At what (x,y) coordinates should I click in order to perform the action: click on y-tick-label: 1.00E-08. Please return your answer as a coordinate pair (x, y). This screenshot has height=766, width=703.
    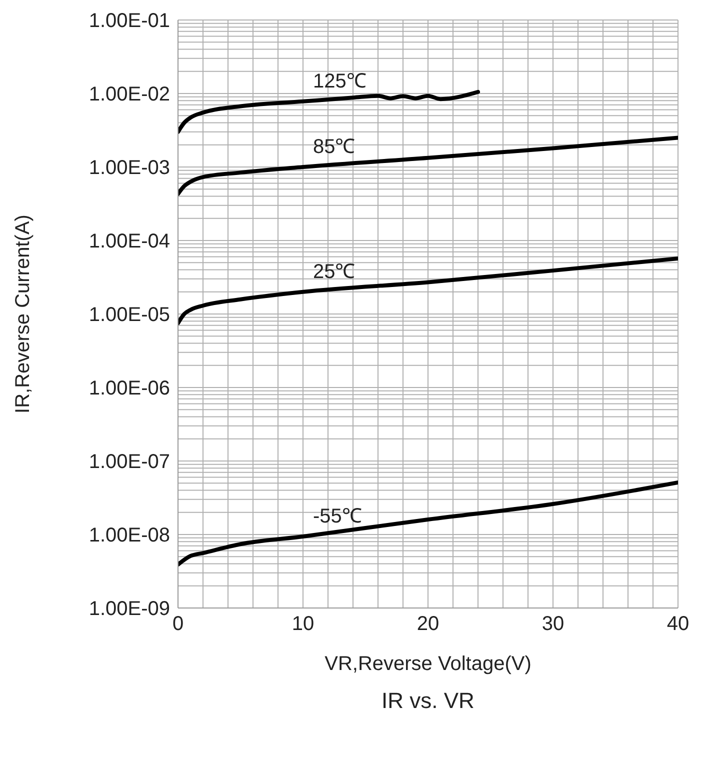
    Looking at the image, I should click on (129, 535).